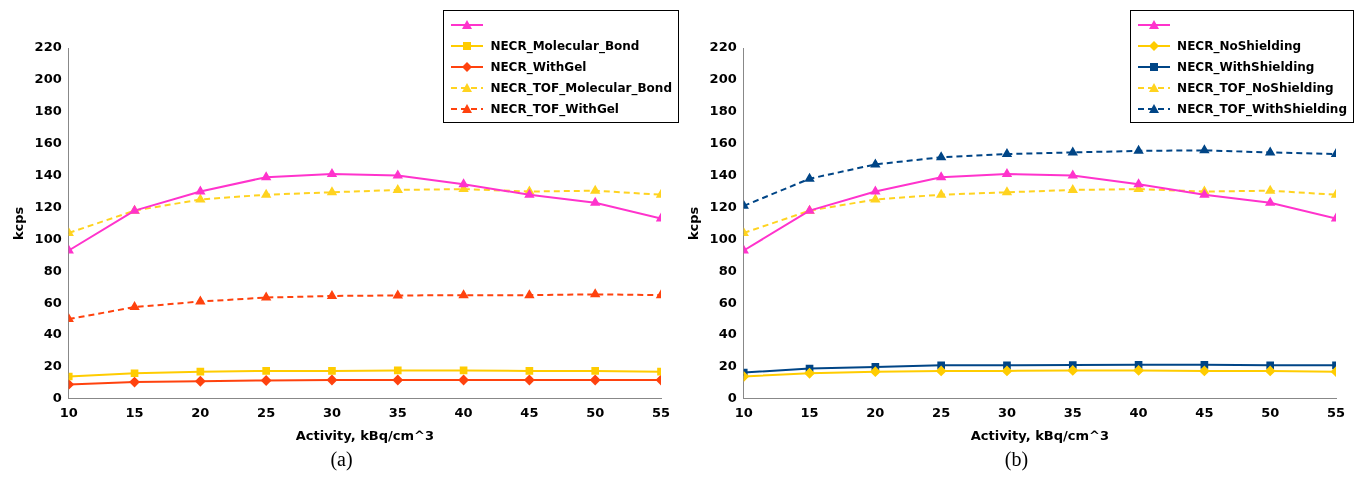 Image resolution: width=1358 pixels, height=493 pixels. What do you see at coordinates (1262, 108) in the screenshot?
I see `legend-label: NECR_TOF_WithShielding` at bounding box center [1262, 108].